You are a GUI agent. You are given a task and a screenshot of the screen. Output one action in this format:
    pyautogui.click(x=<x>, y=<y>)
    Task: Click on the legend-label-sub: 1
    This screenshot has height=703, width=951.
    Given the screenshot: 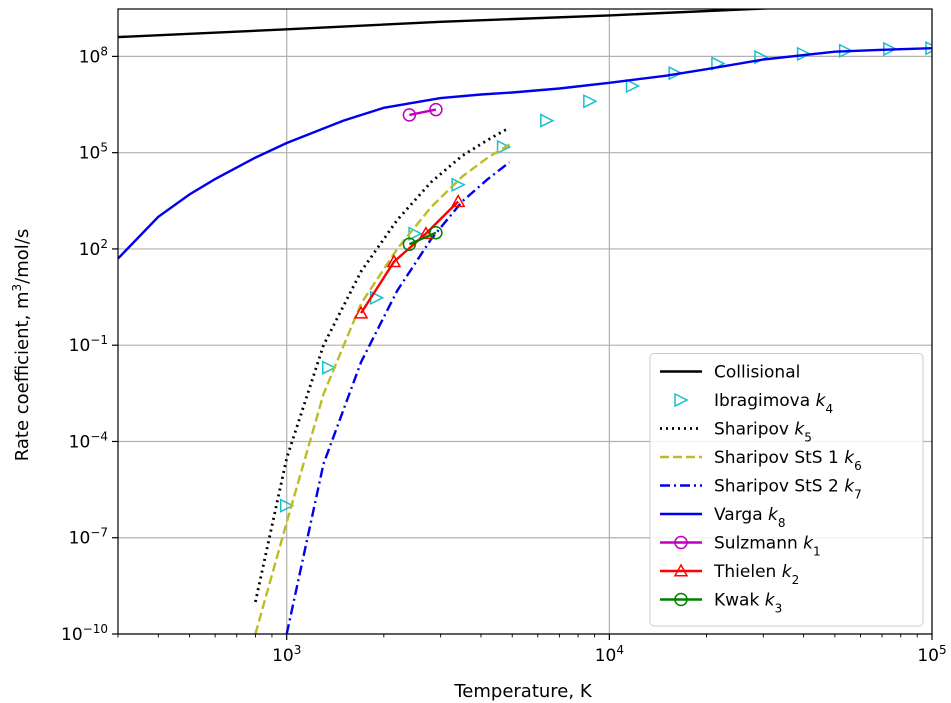 What is the action you would take?
    pyautogui.click(x=817, y=552)
    